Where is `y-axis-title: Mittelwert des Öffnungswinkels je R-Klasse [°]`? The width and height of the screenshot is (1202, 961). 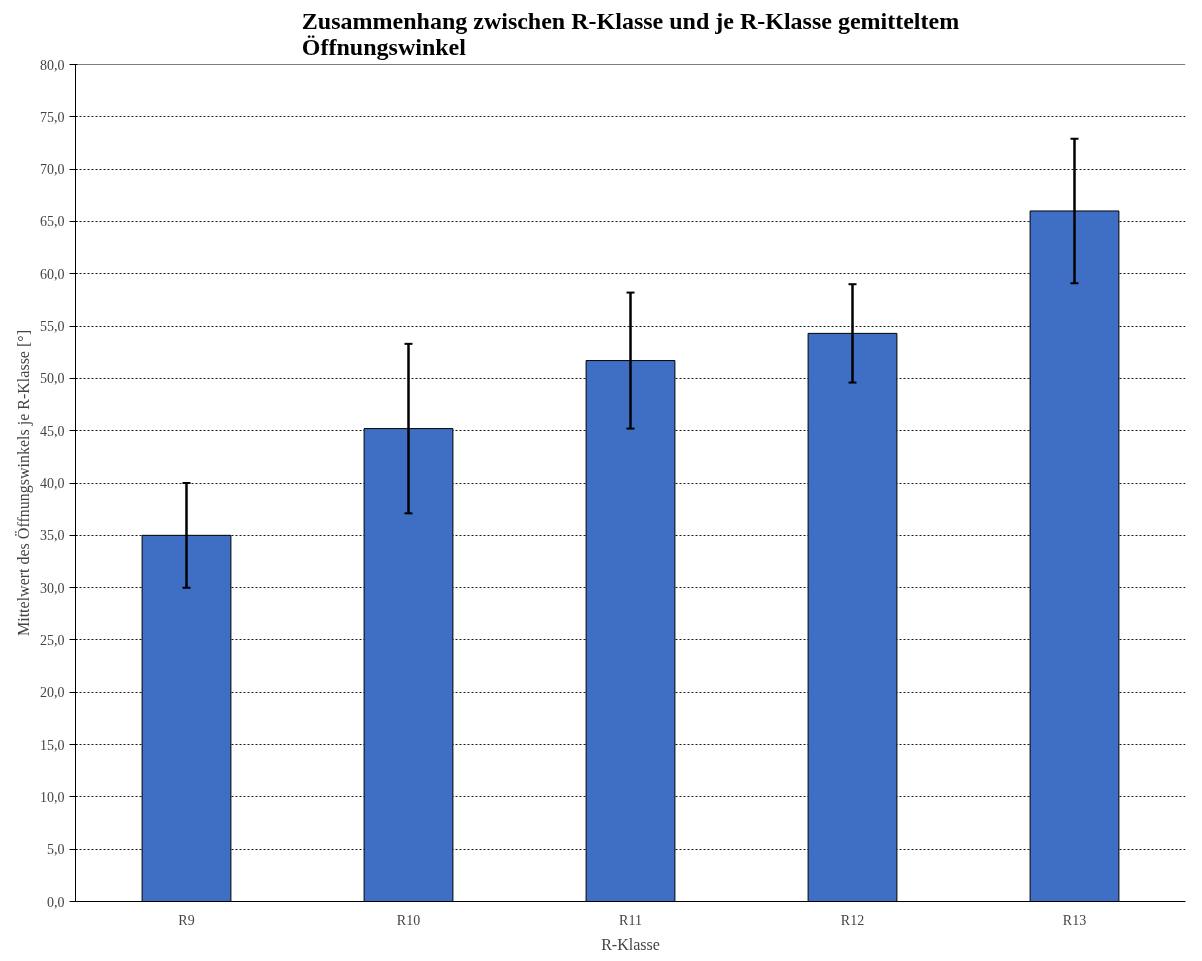 y-axis-title: Mittelwert des Öffnungswinkels je R-Klasse [°] is located at coordinates (24, 483).